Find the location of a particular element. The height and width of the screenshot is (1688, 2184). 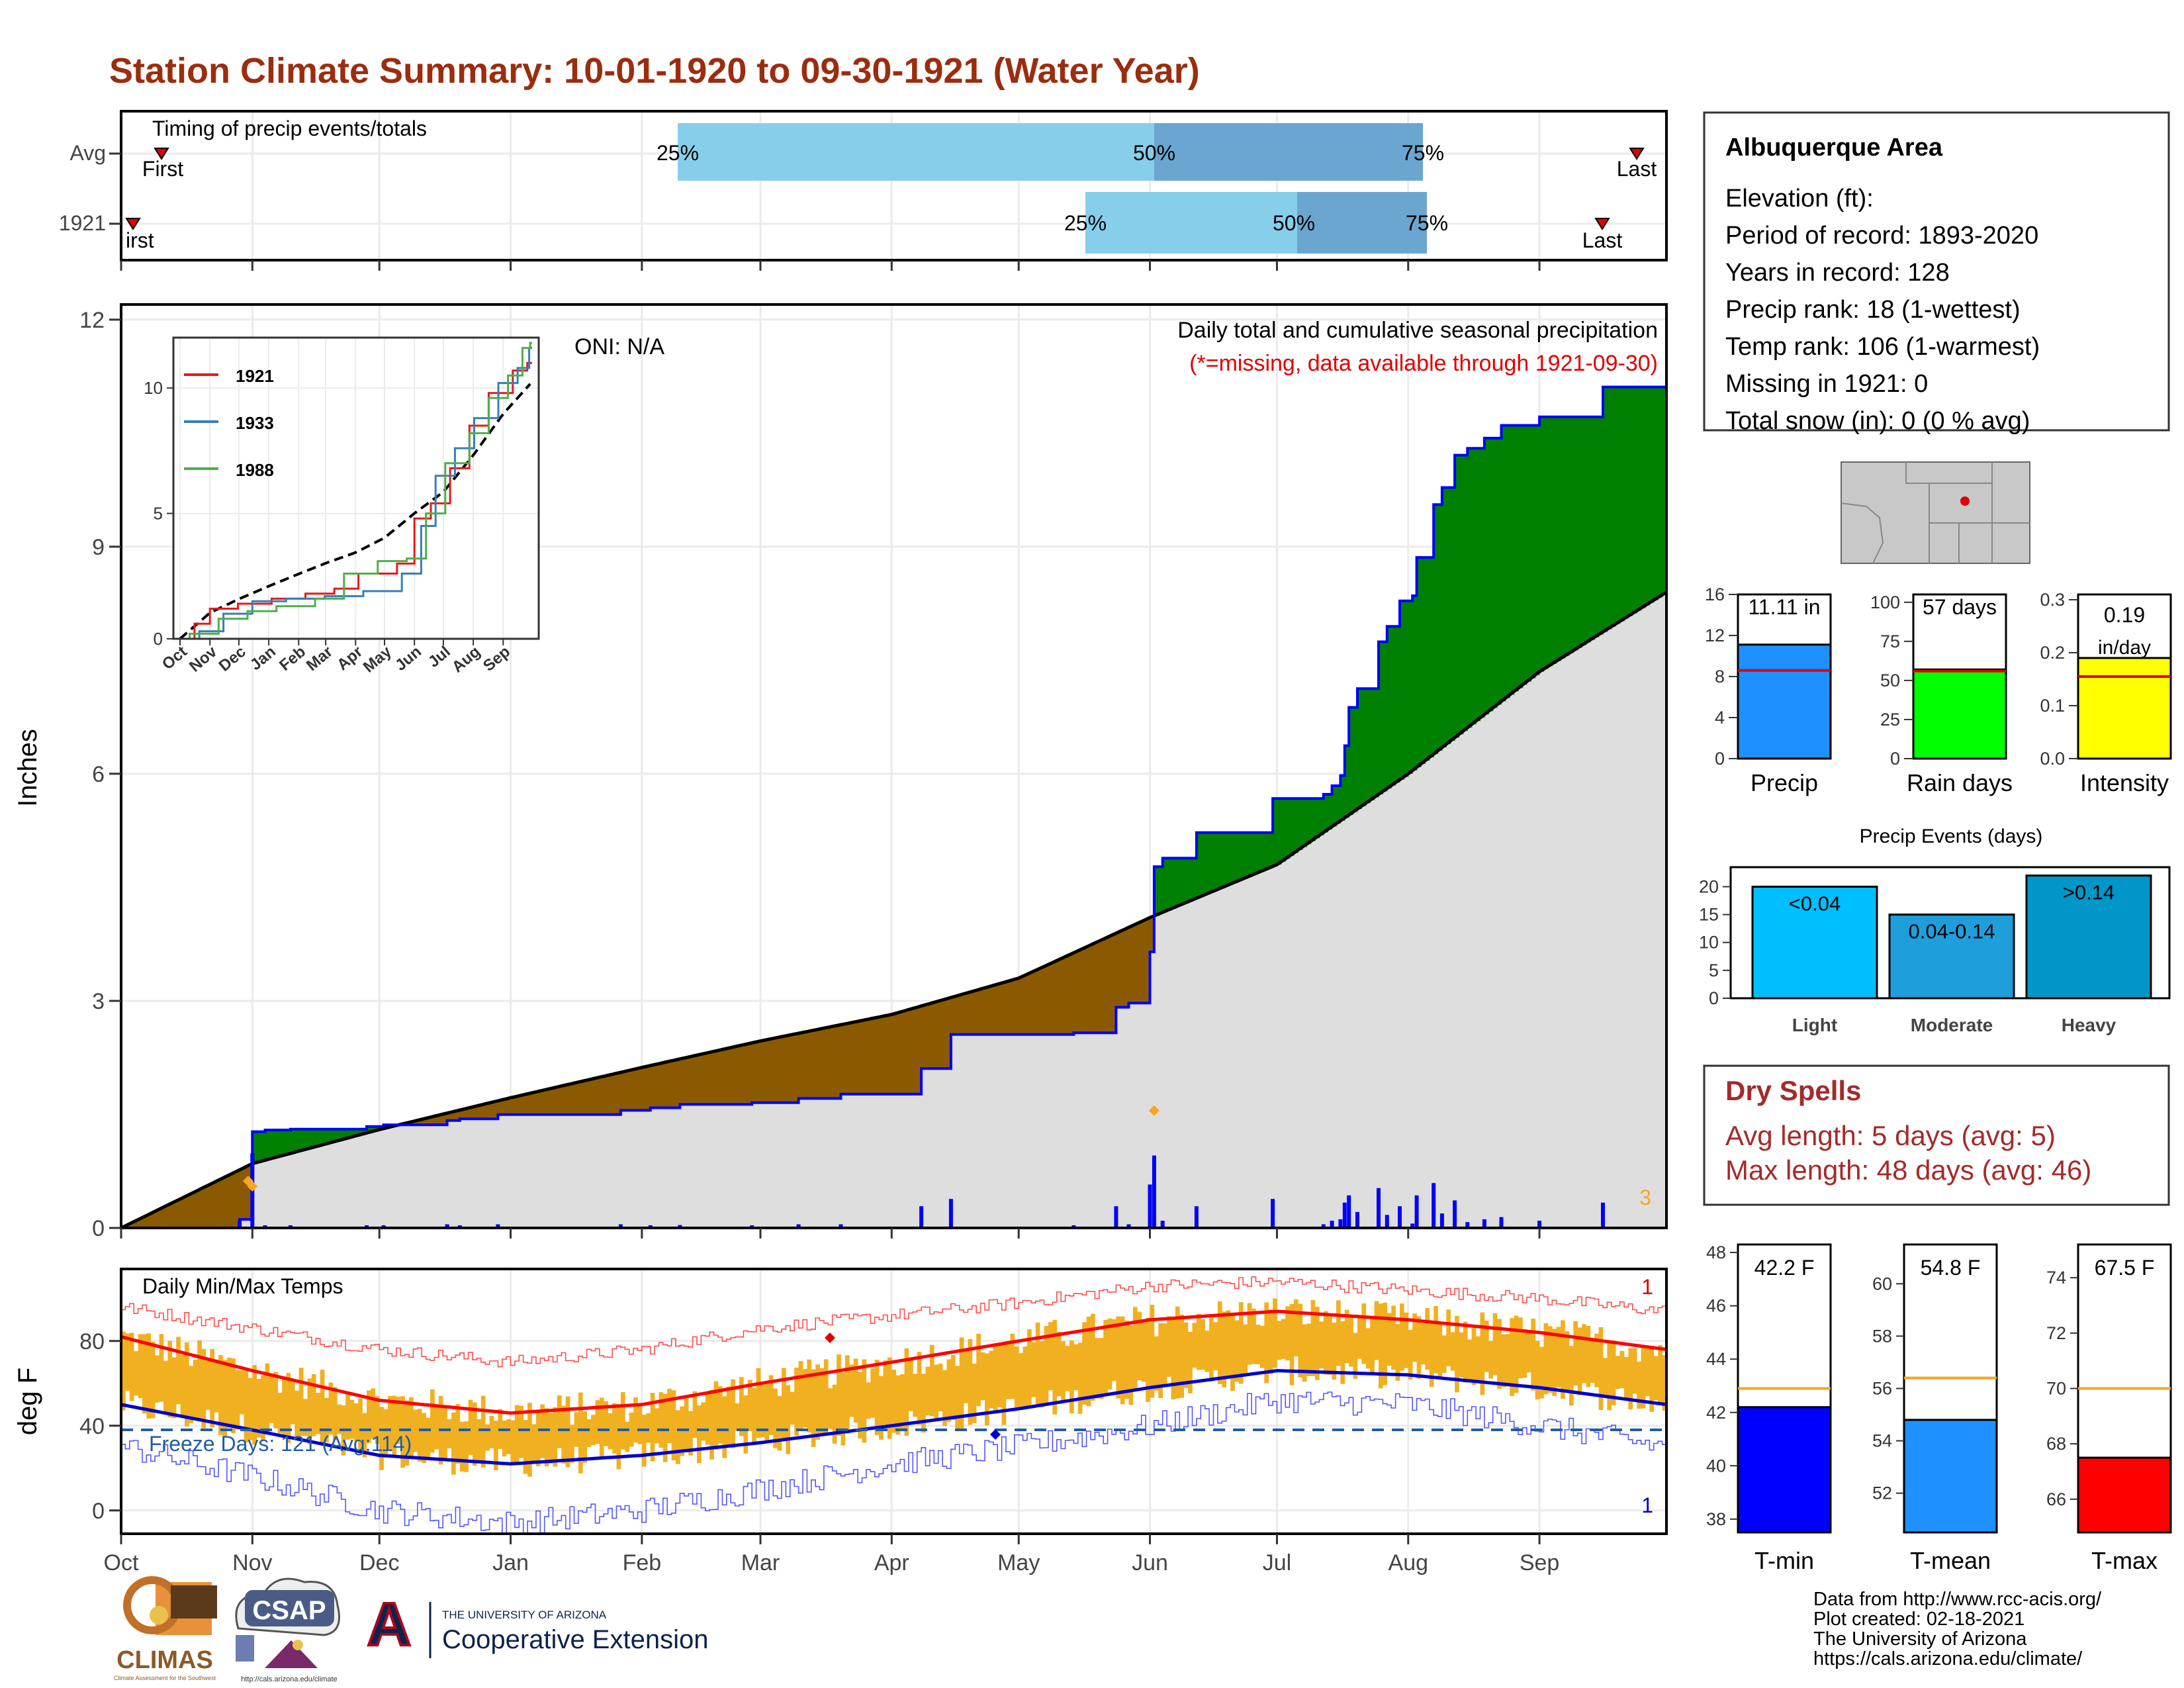

daily-temp-bars is located at coordinates (894, 1387).